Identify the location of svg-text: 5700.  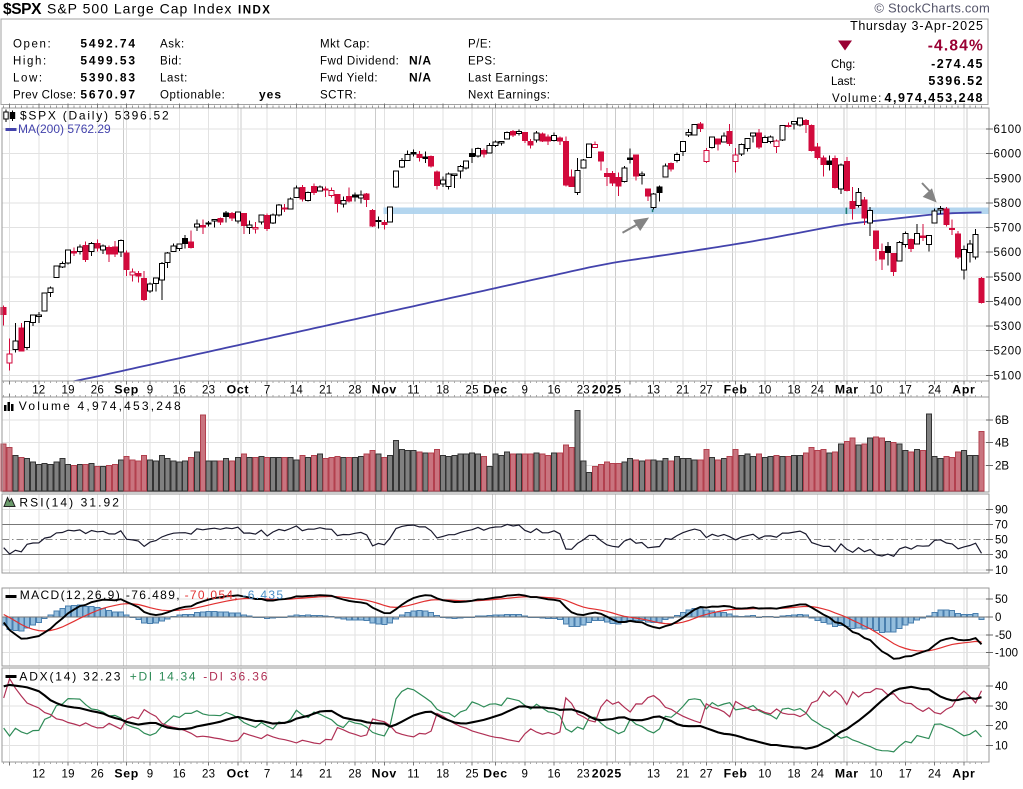
(1008, 229).